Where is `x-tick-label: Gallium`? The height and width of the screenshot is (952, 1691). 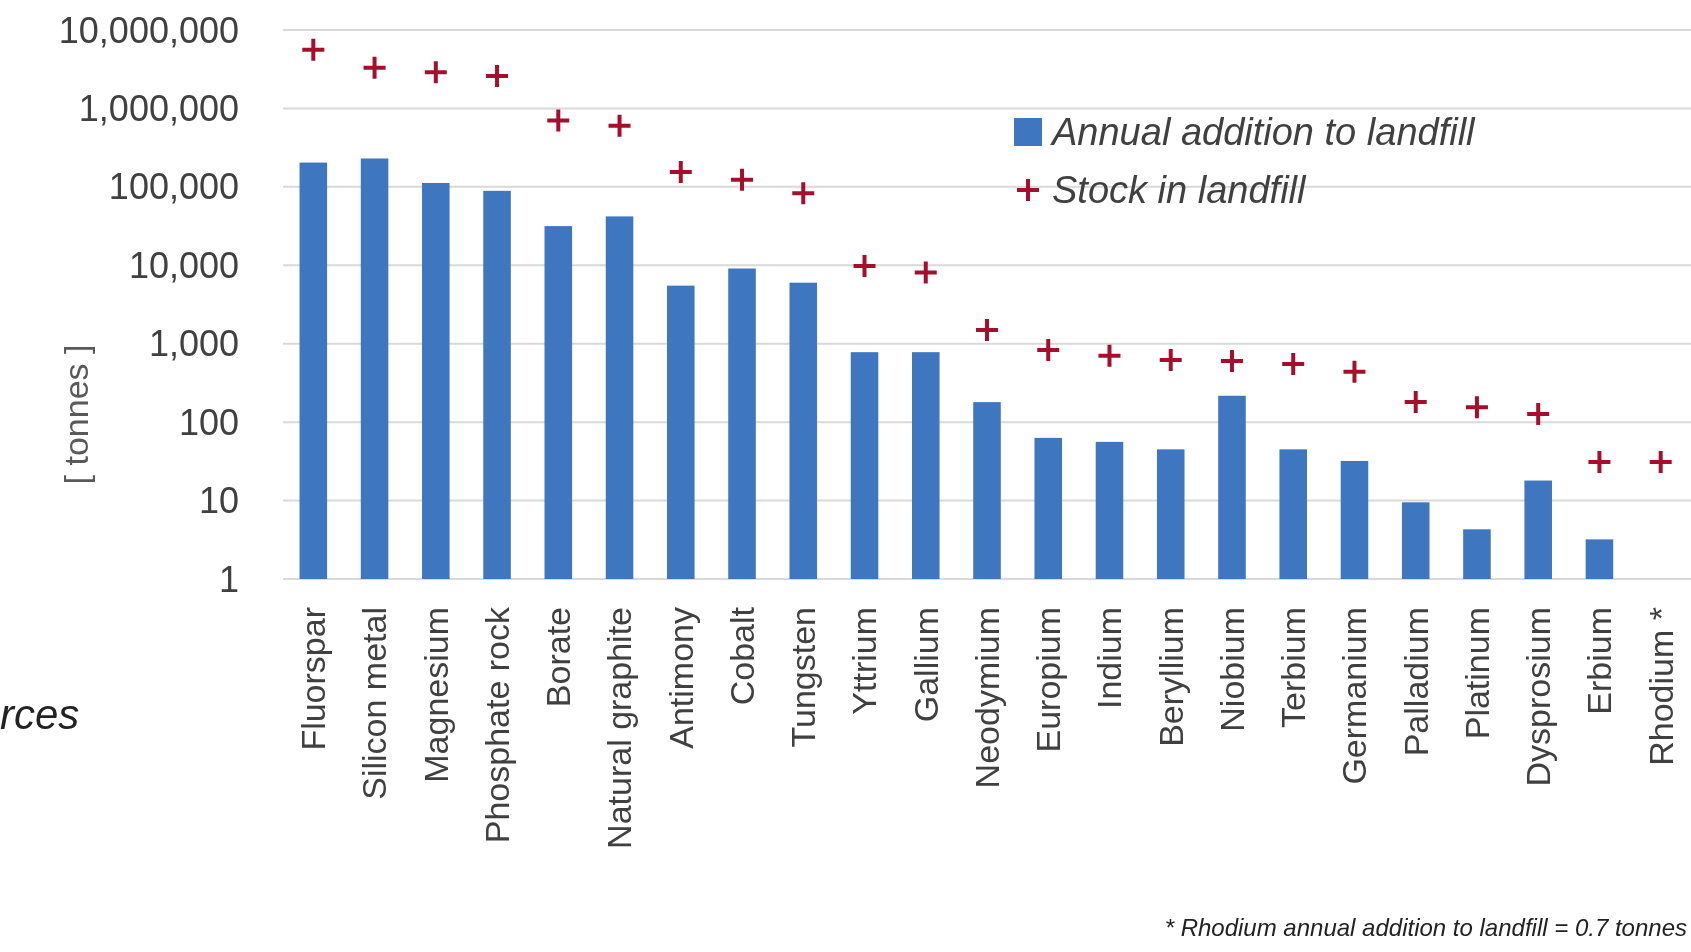 x-tick-label: Gallium is located at coordinates (925, 665).